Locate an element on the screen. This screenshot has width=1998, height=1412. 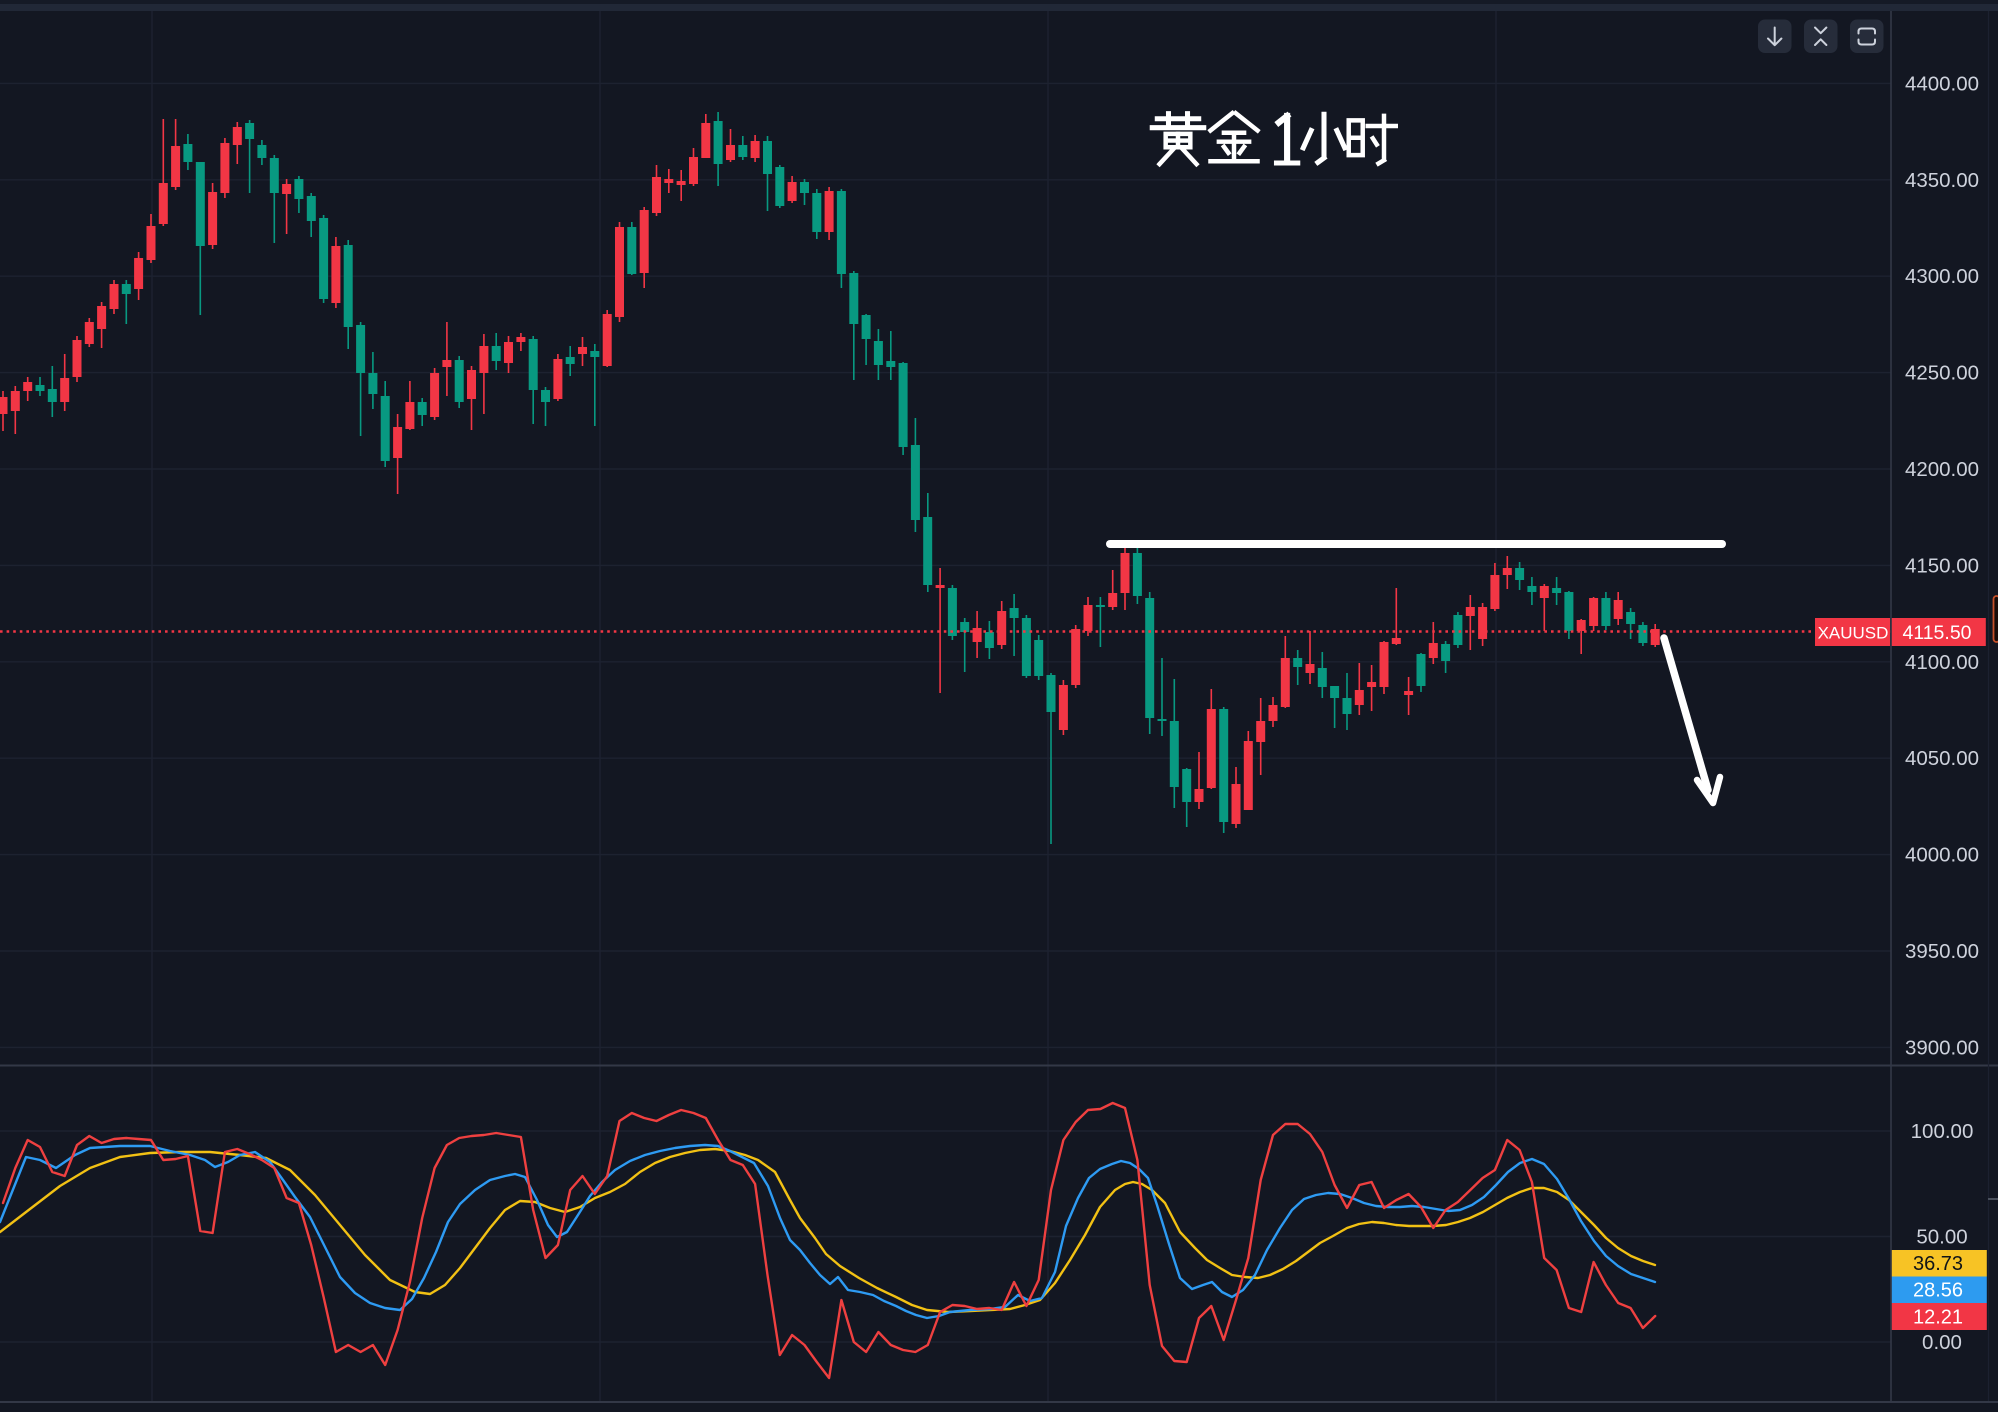
svg-text: 4150.00 is located at coordinates (1942, 565).